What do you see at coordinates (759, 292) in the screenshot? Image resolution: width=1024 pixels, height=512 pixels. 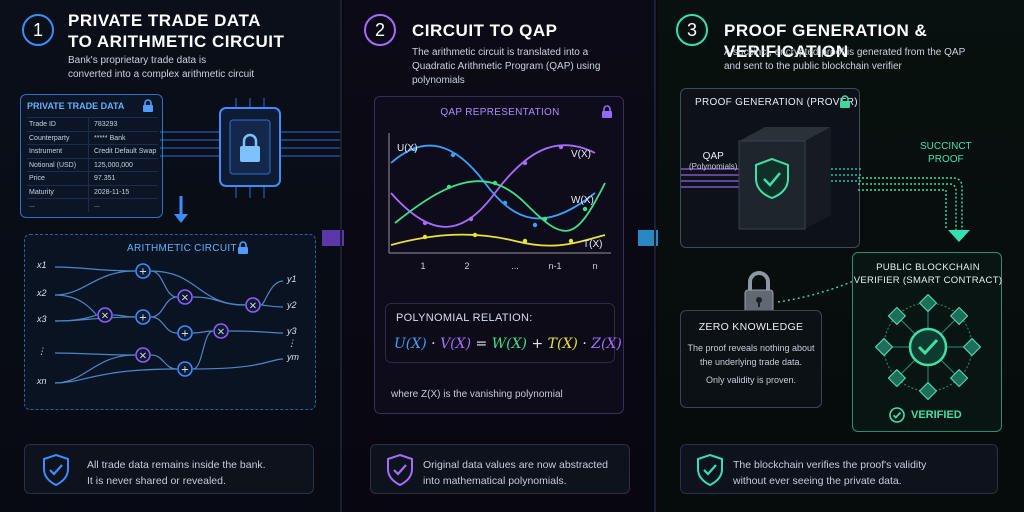 I see `padlock-icon` at bounding box center [759, 292].